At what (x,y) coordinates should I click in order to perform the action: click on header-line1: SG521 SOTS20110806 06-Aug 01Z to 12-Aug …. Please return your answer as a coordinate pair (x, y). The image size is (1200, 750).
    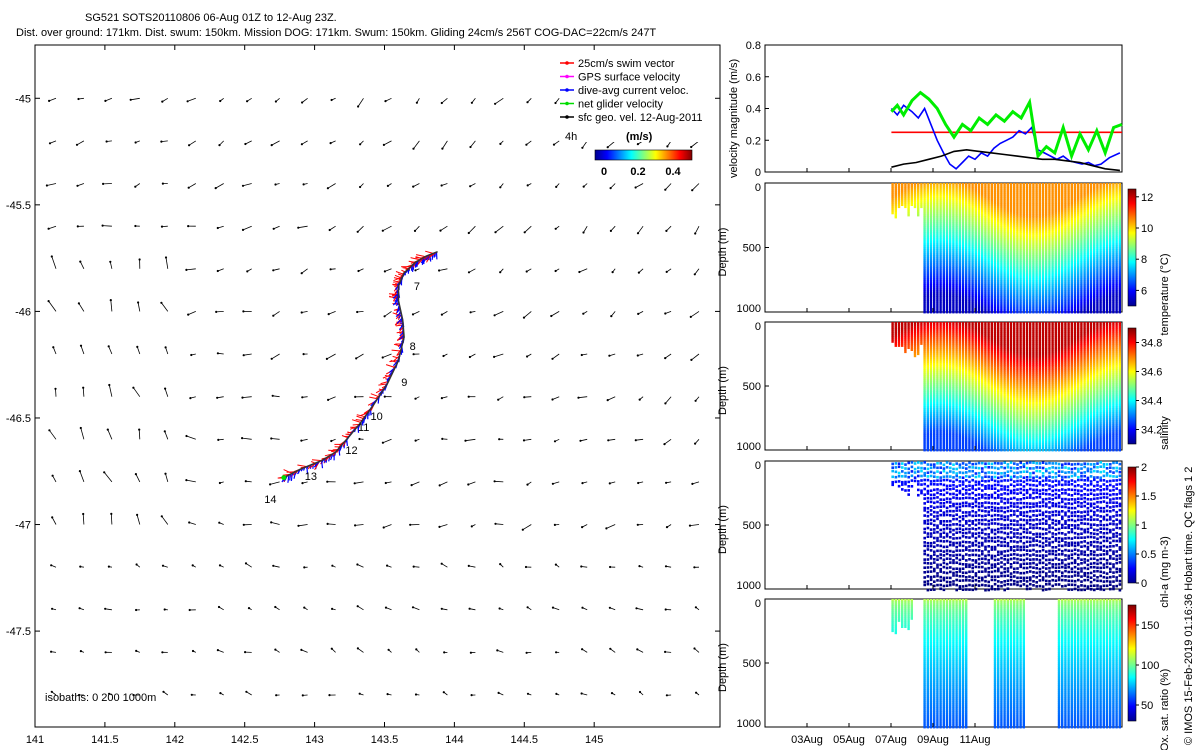
    Looking at the image, I should click on (211, 18).